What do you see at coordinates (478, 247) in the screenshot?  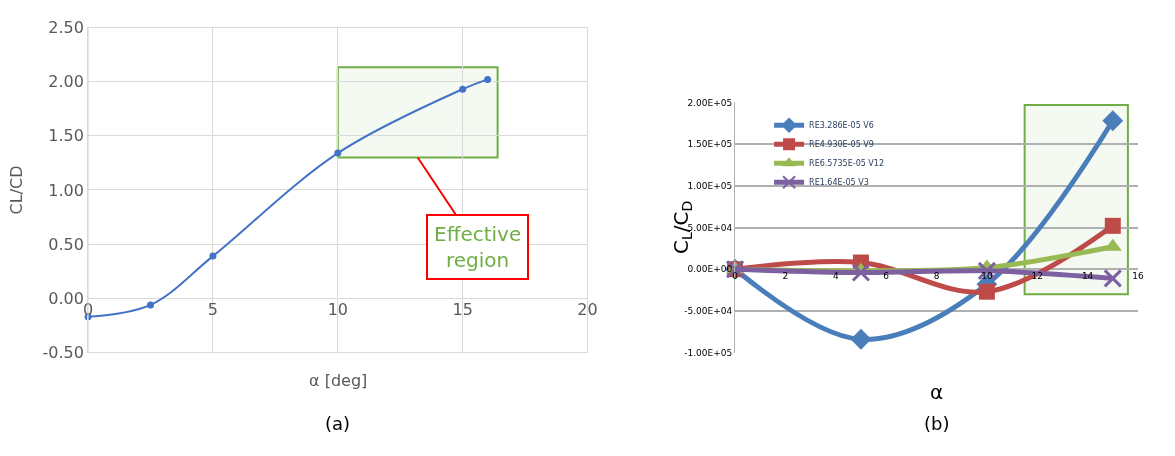 I see `annotation: Effective region` at bounding box center [478, 247].